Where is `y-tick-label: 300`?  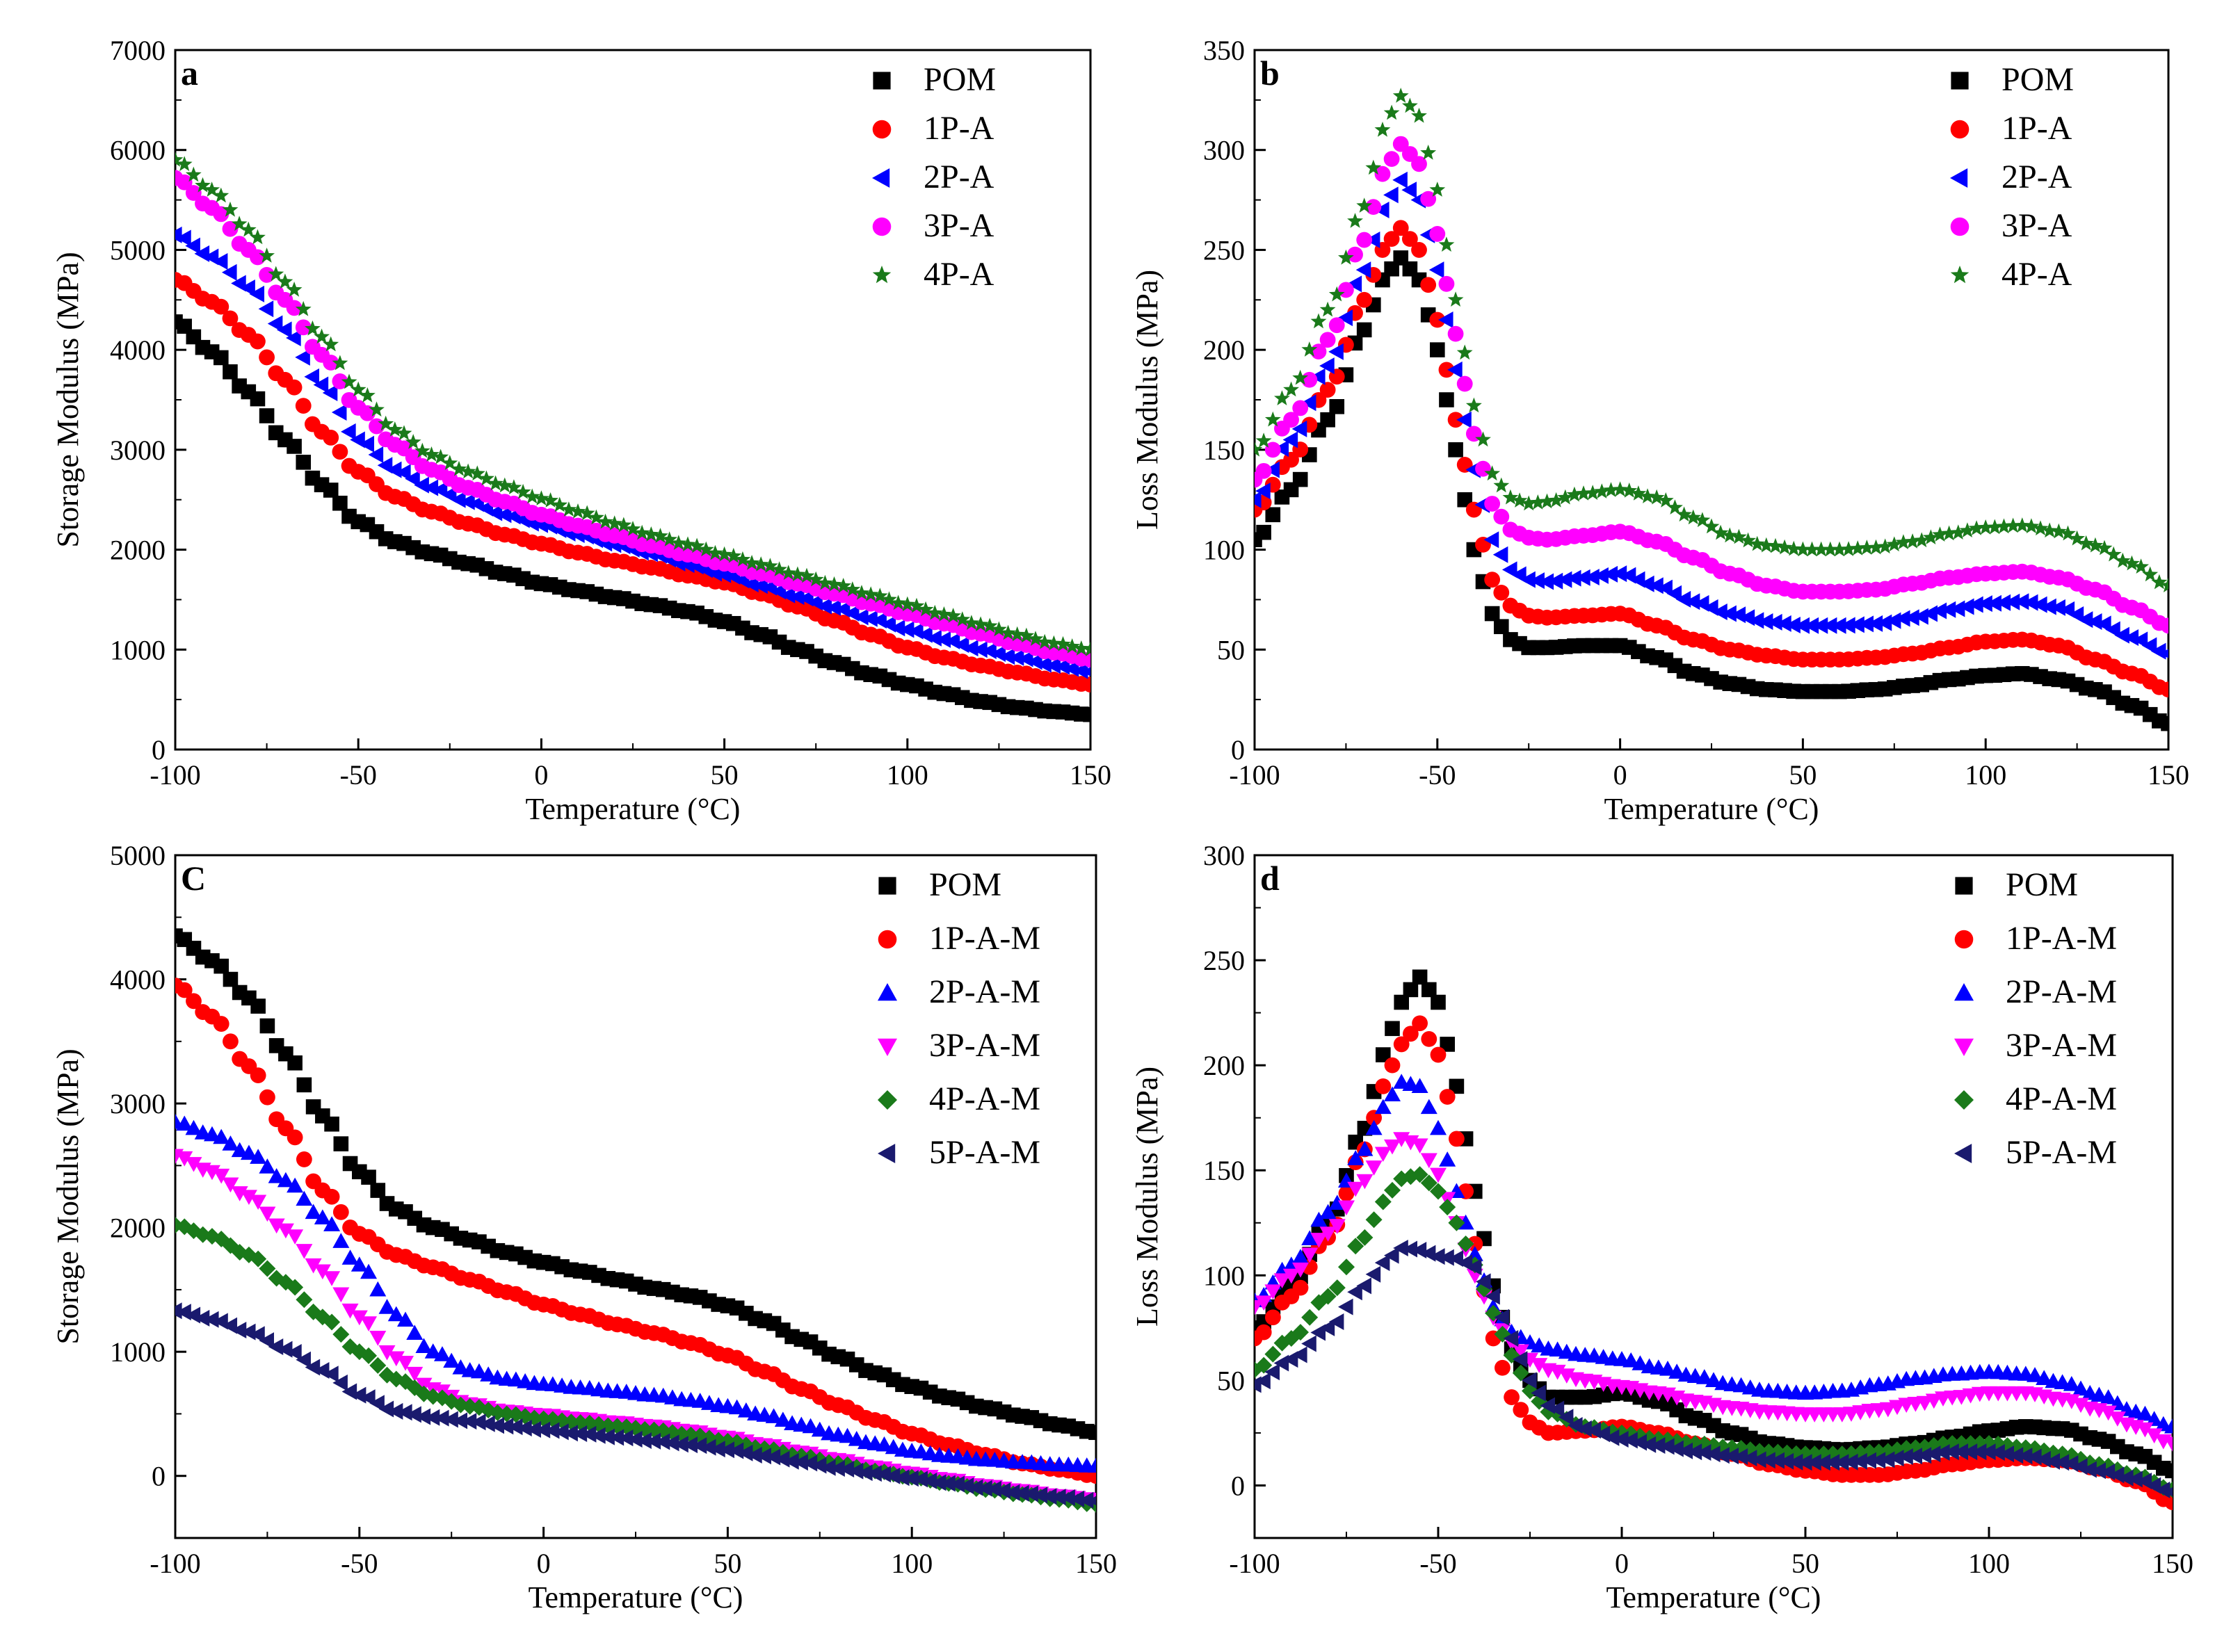
y-tick-label: 300 is located at coordinates (1224, 150).